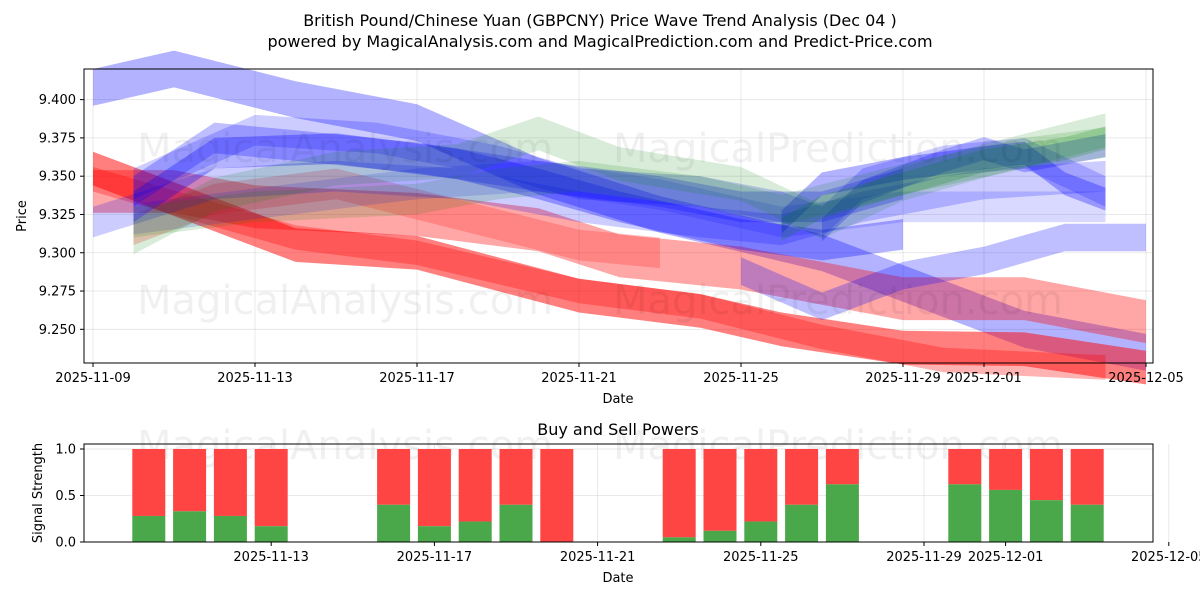  What do you see at coordinates (984, 378) in the screenshot?
I see `main-x-tick-label: 2025-12-01` at bounding box center [984, 378].